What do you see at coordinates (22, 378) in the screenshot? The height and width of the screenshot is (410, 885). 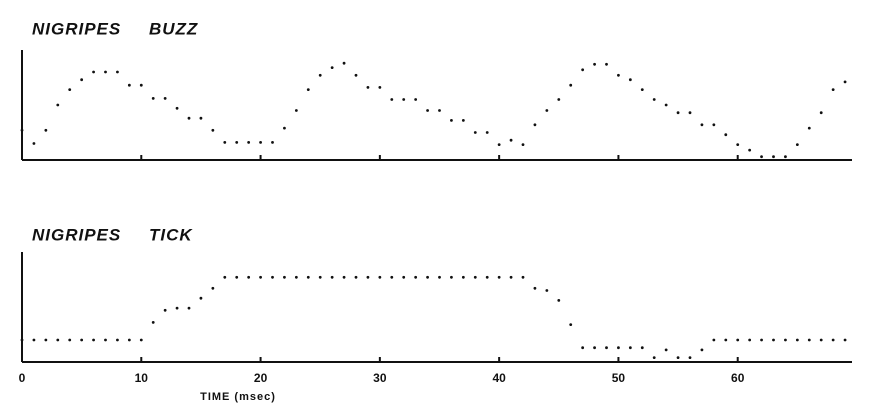 I see `x-tick-label: 0` at bounding box center [22, 378].